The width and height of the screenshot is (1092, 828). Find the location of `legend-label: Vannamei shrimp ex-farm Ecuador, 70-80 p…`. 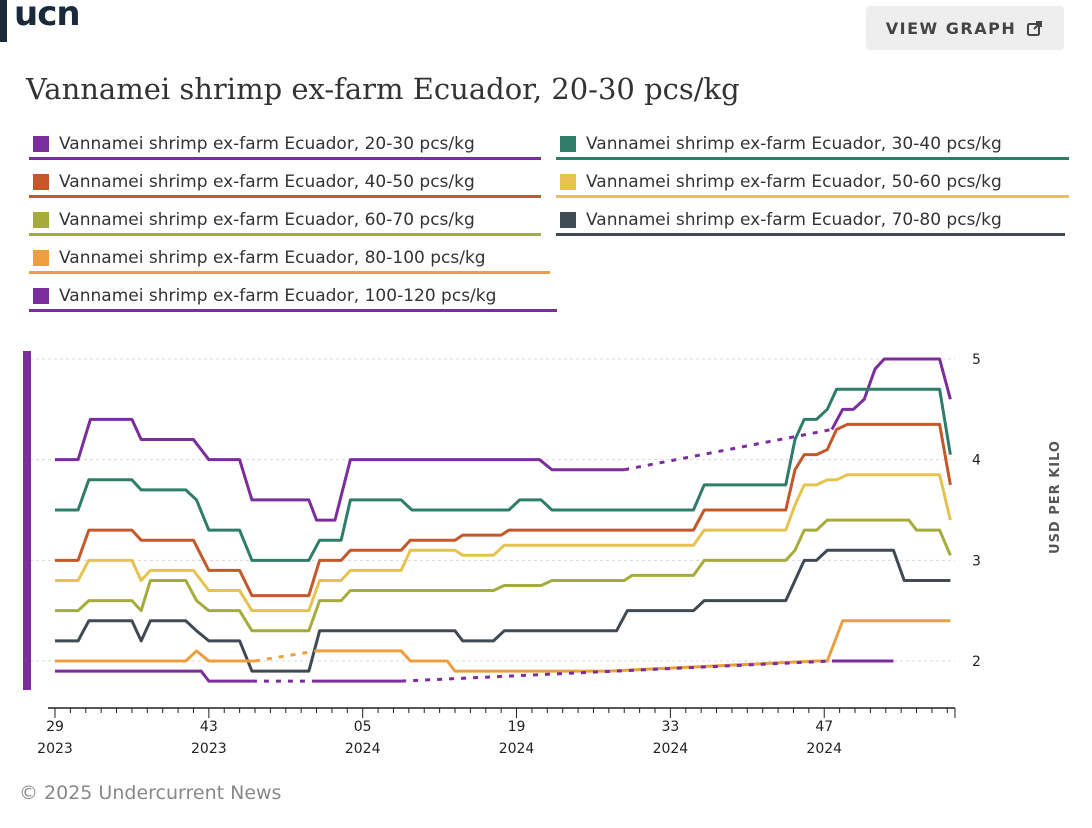

legend-label: Vannamei shrimp ex-farm Ecuador, 70-80 p… is located at coordinates (794, 219).